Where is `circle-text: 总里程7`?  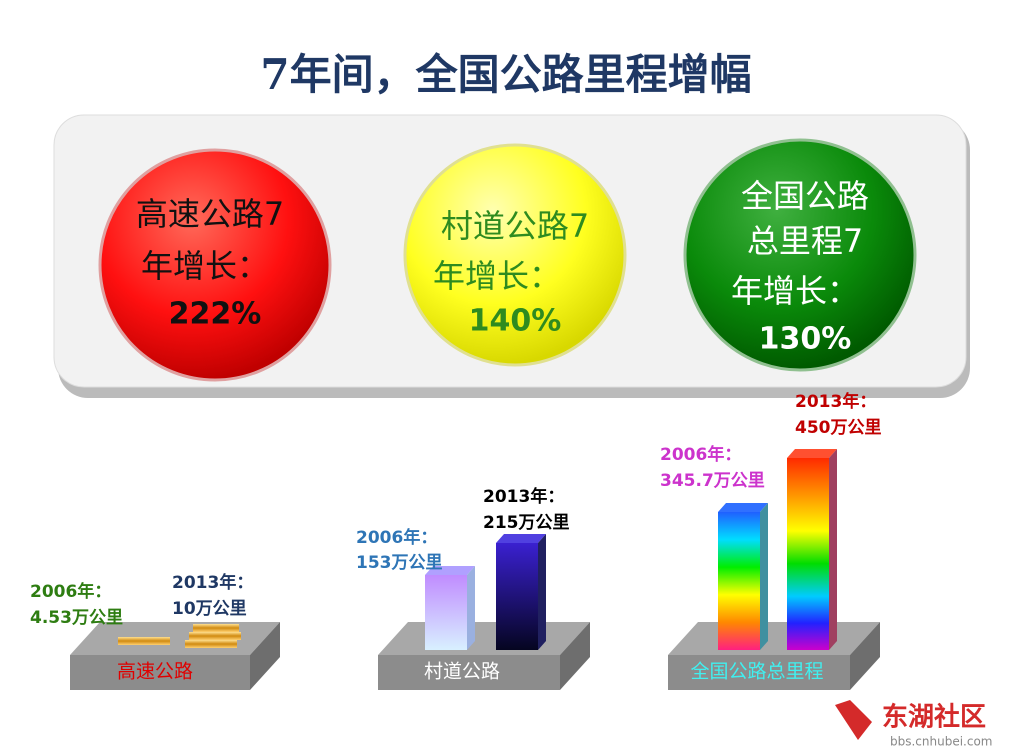
circle-text: 总里程7 is located at coordinates (805, 241).